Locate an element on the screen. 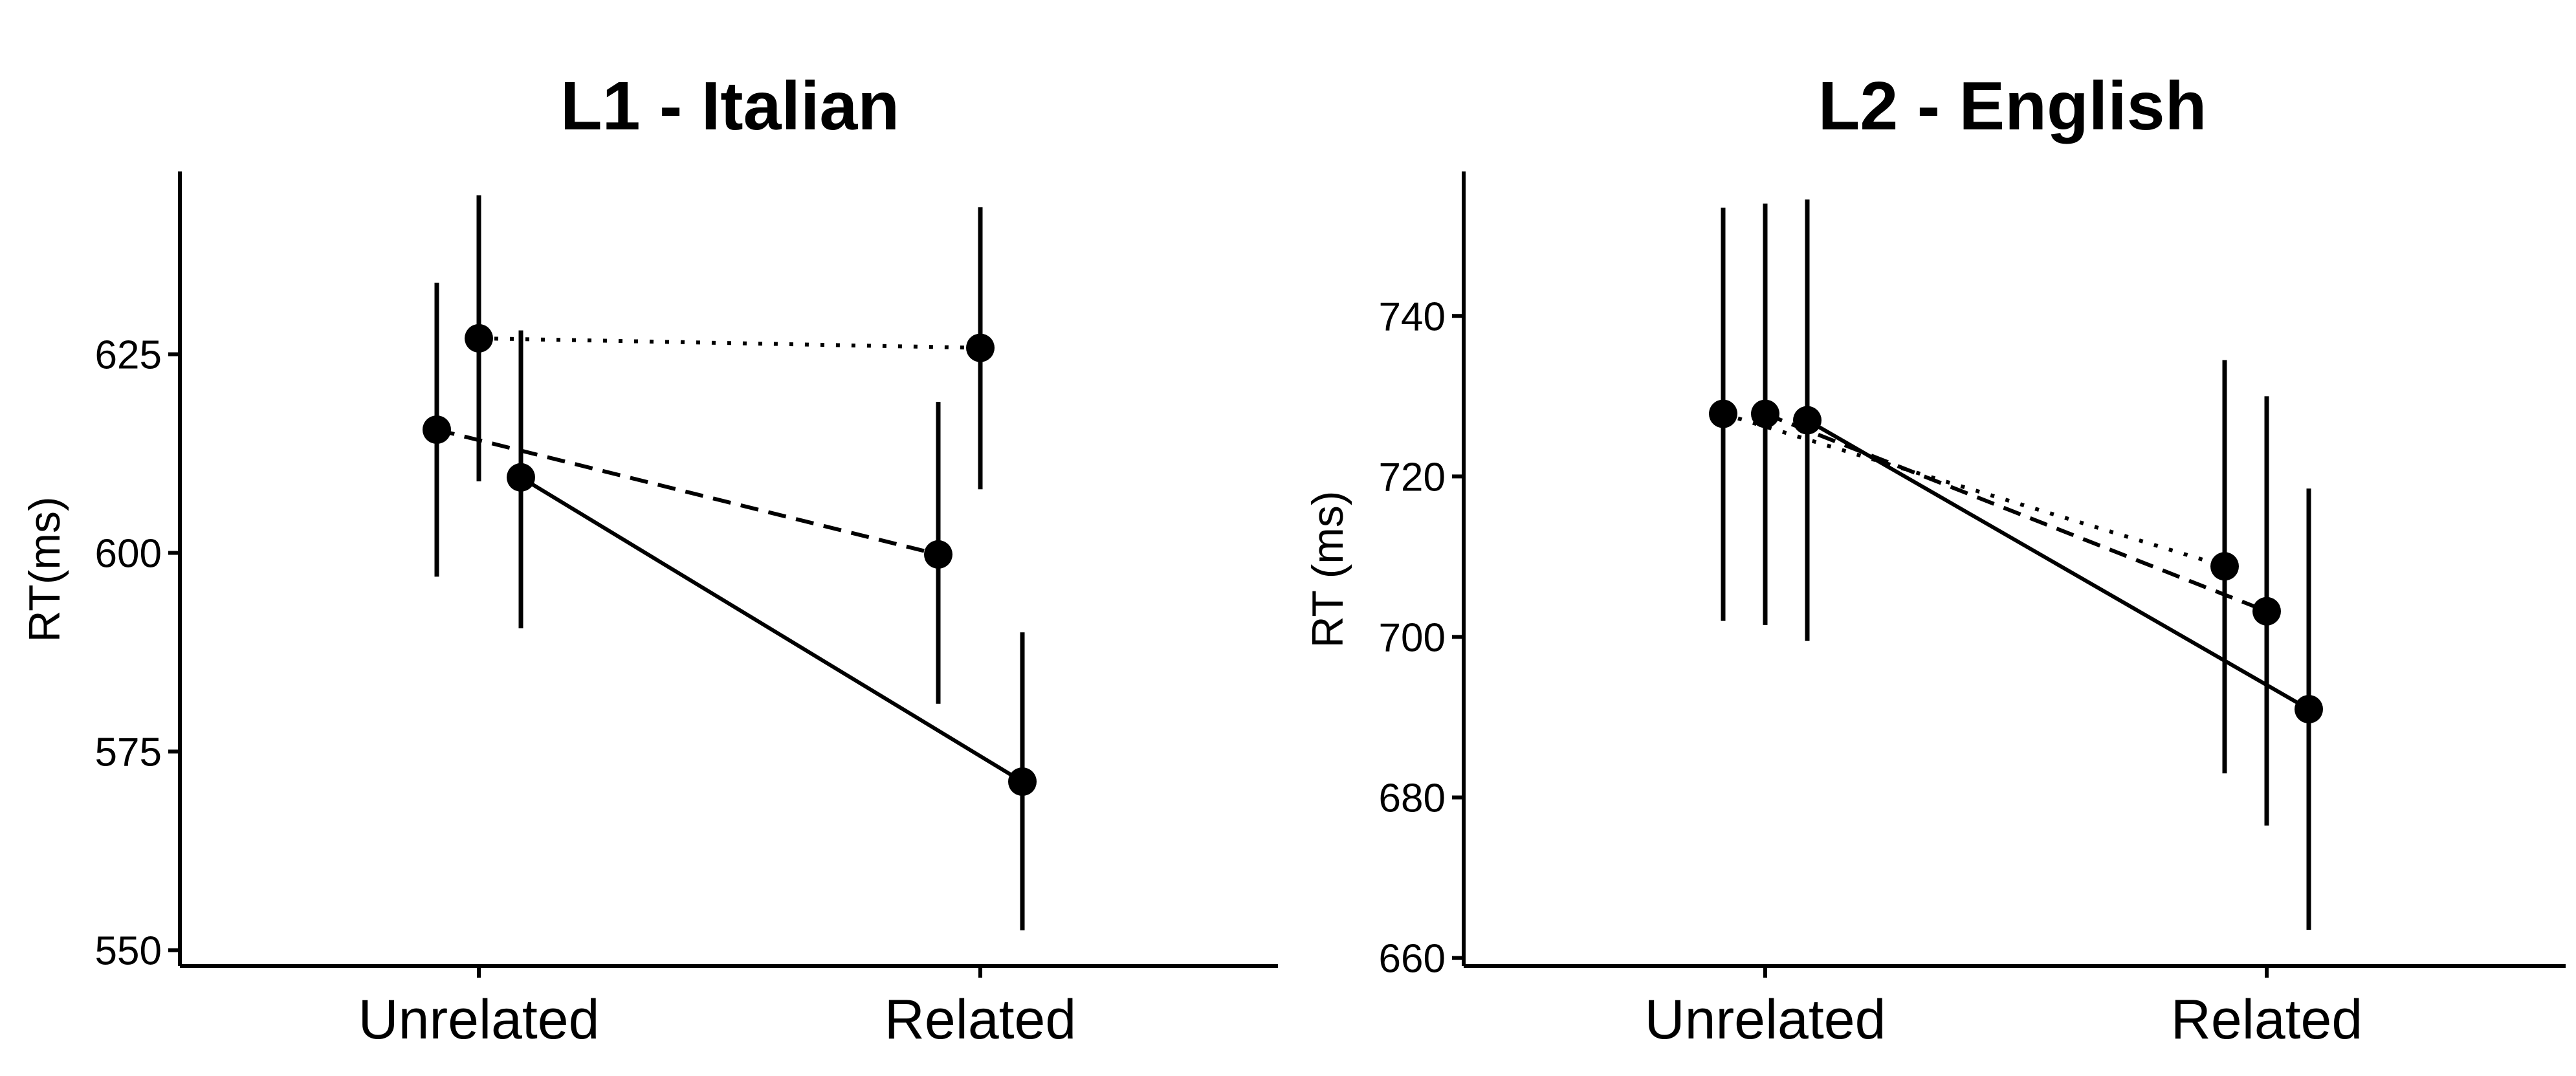 This screenshot has width=2576, height=1076. y-tick-label: 600 is located at coordinates (128, 553).